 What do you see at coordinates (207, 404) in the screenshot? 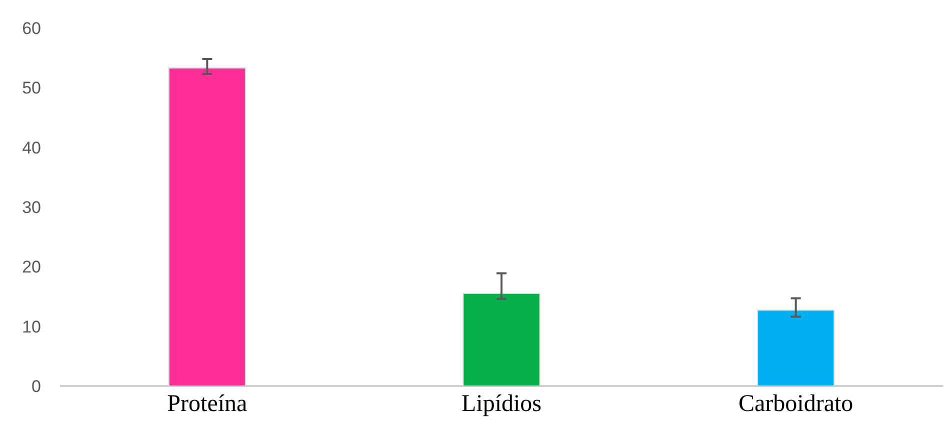
I see `x-tick-label: Proteína` at bounding box center [207, 404].